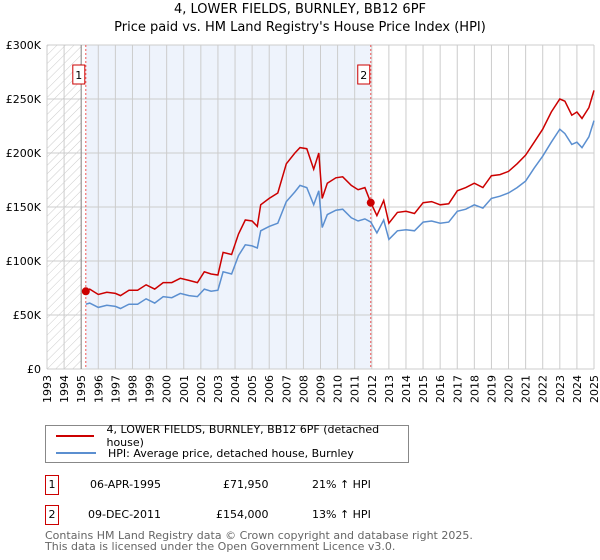 This screenshot has height=560, width=600. I want to click on x-tick-label: 2020, so click(509, 389).